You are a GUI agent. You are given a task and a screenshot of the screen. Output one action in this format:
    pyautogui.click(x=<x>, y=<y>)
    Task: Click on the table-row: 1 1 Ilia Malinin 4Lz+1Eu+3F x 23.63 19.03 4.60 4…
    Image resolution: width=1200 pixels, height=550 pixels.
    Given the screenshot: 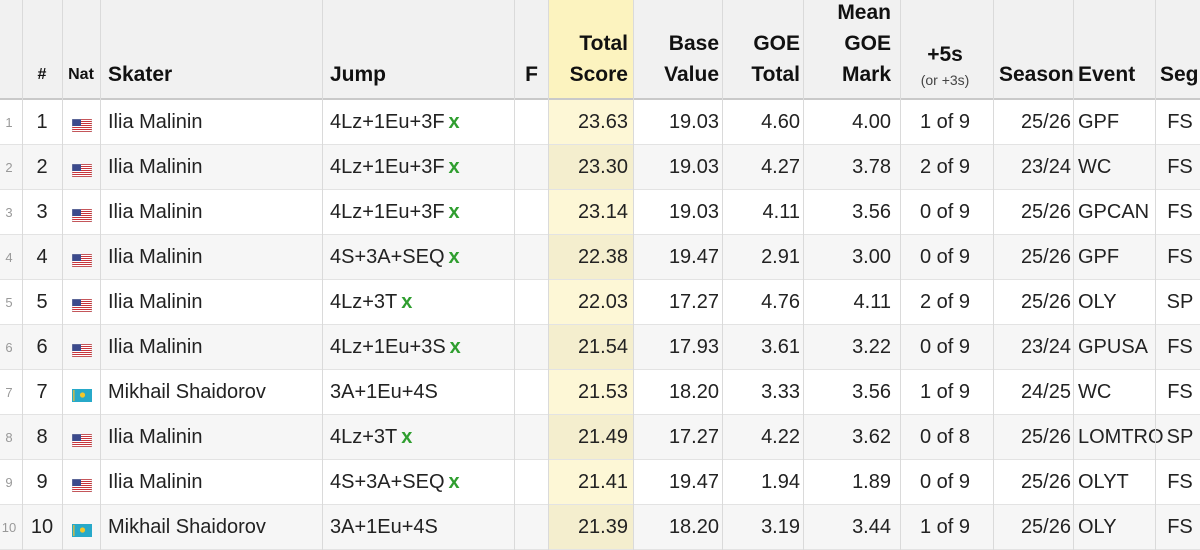 What is the action you would take?
    pyautogui.click(x=600, y=122)
    